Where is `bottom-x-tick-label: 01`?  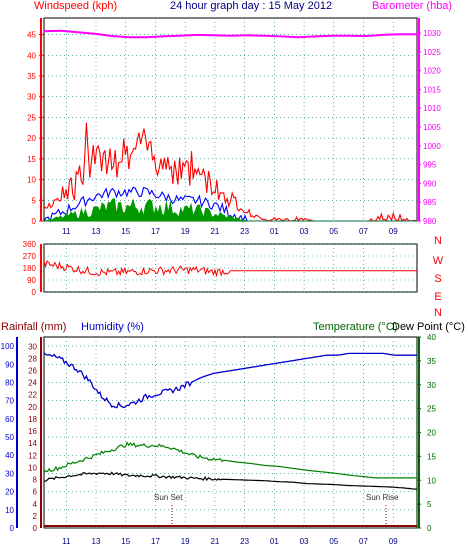
bottom-x-tick-label: 01 is located at coordinates (274, 541).